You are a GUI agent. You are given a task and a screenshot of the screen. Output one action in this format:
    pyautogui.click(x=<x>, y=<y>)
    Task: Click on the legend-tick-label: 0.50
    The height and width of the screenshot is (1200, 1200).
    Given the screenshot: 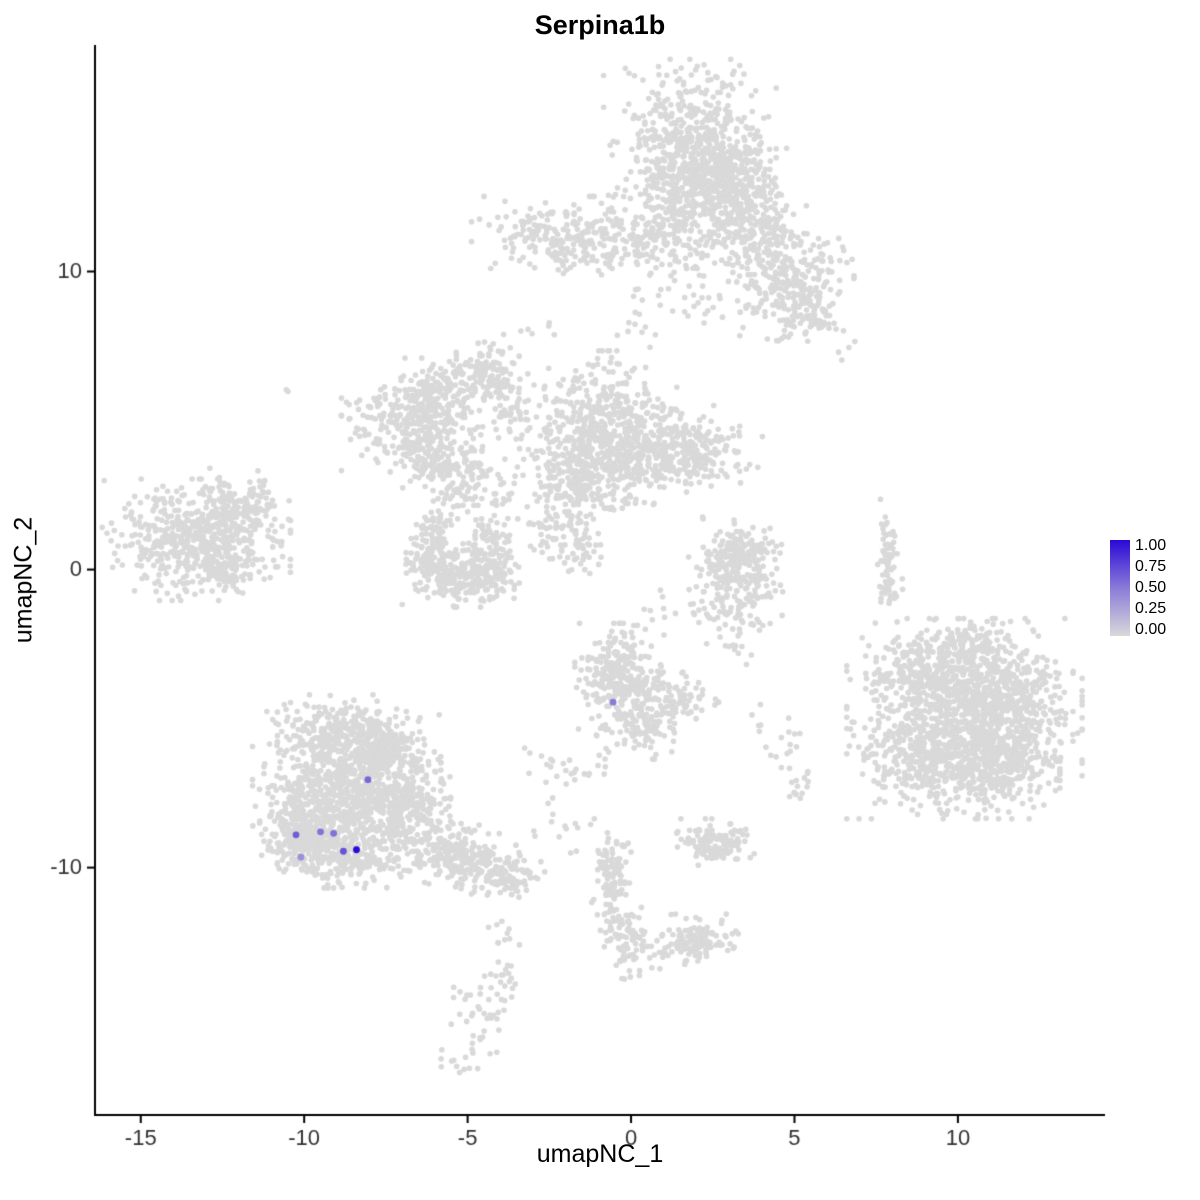 What is the action you would take?
    pyautogui.click(x=1151, y=587)
    